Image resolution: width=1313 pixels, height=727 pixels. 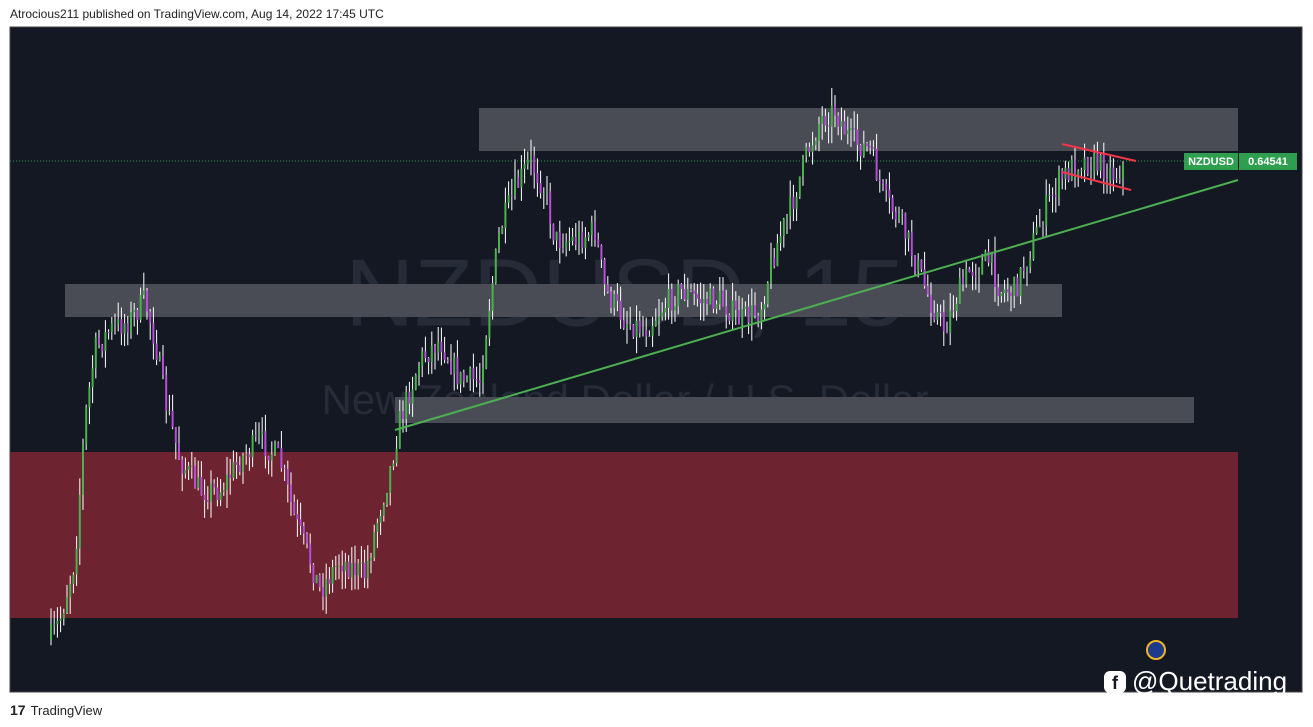 What do you see at coordinates (1115, 683) in the screenshot?
I see `facebook-f: f` at bounding box center [1115, 683].